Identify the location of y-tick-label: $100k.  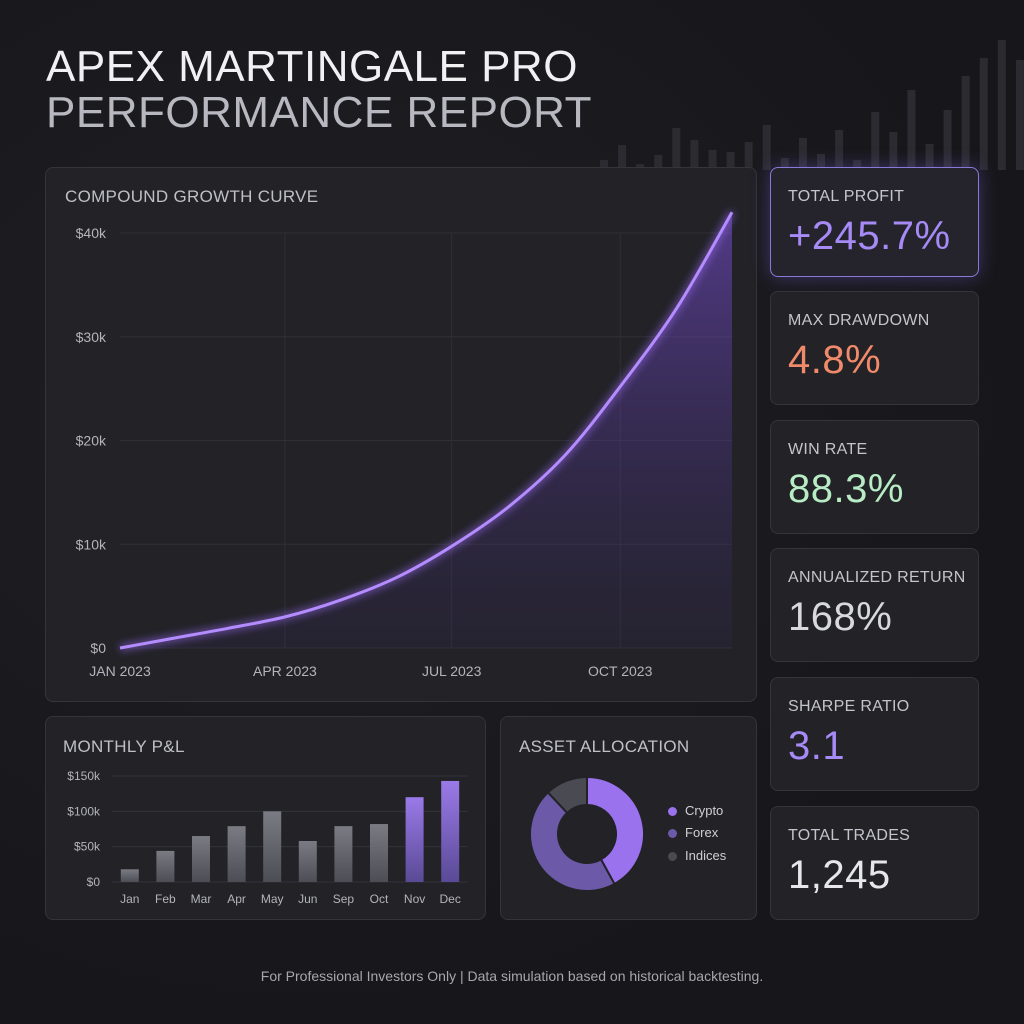
(84, 811).